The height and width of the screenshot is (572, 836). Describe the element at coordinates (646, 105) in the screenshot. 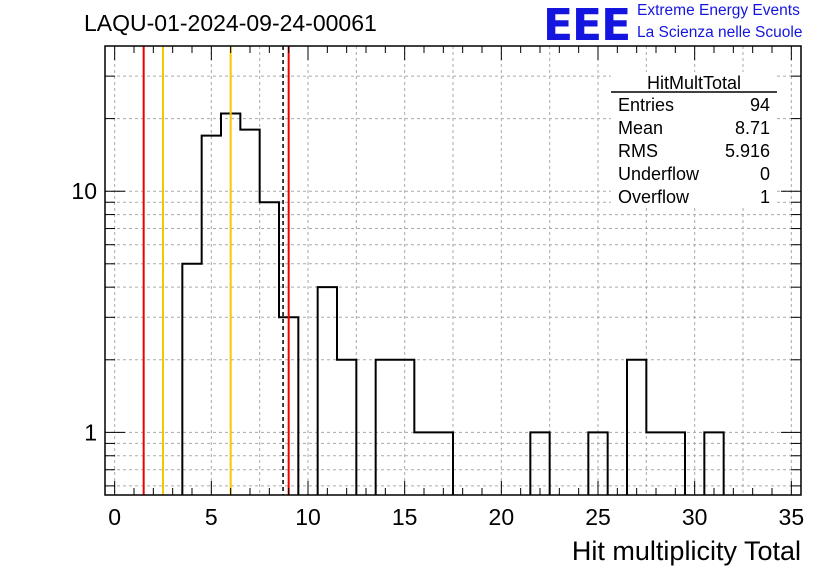

I see `stats-row-label: Entries` at that location.